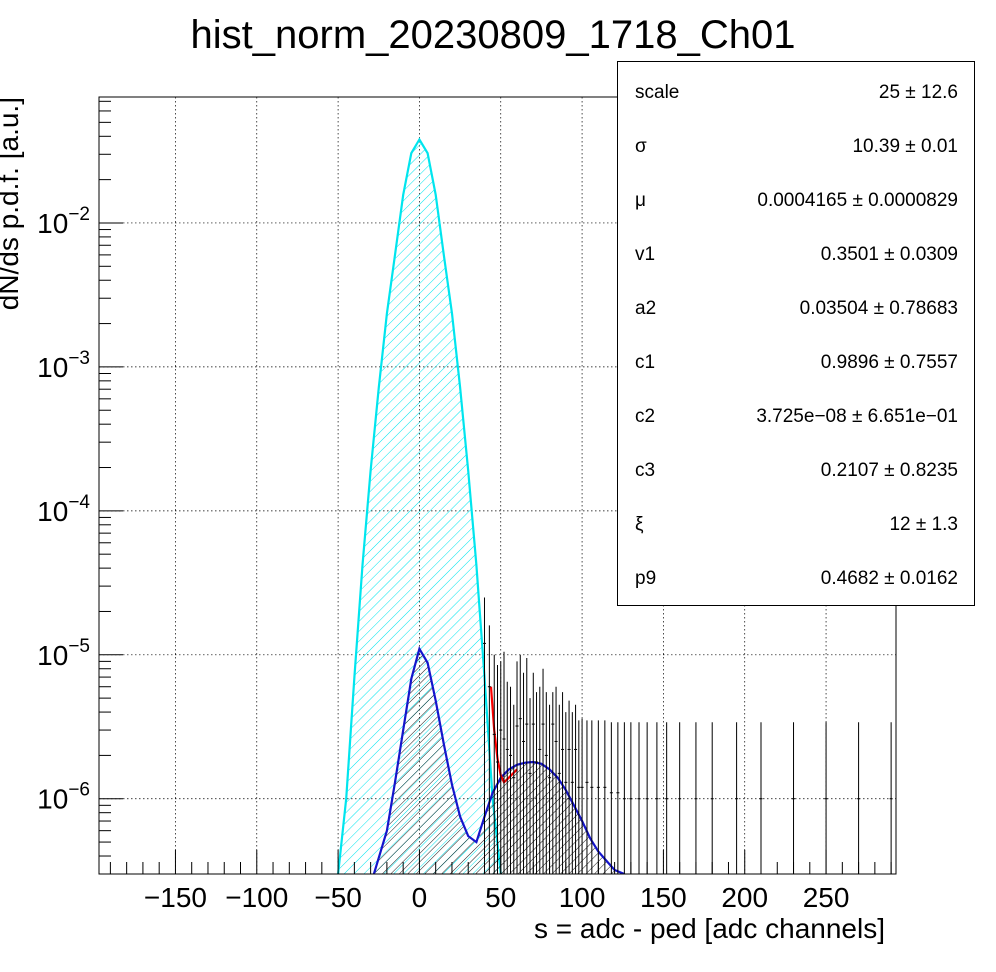  What do you see at coordinates (889, 470) in the screenshot?
I see `stat-value: 0.2107 ± 0.8235` at bounding box center [889, 470].